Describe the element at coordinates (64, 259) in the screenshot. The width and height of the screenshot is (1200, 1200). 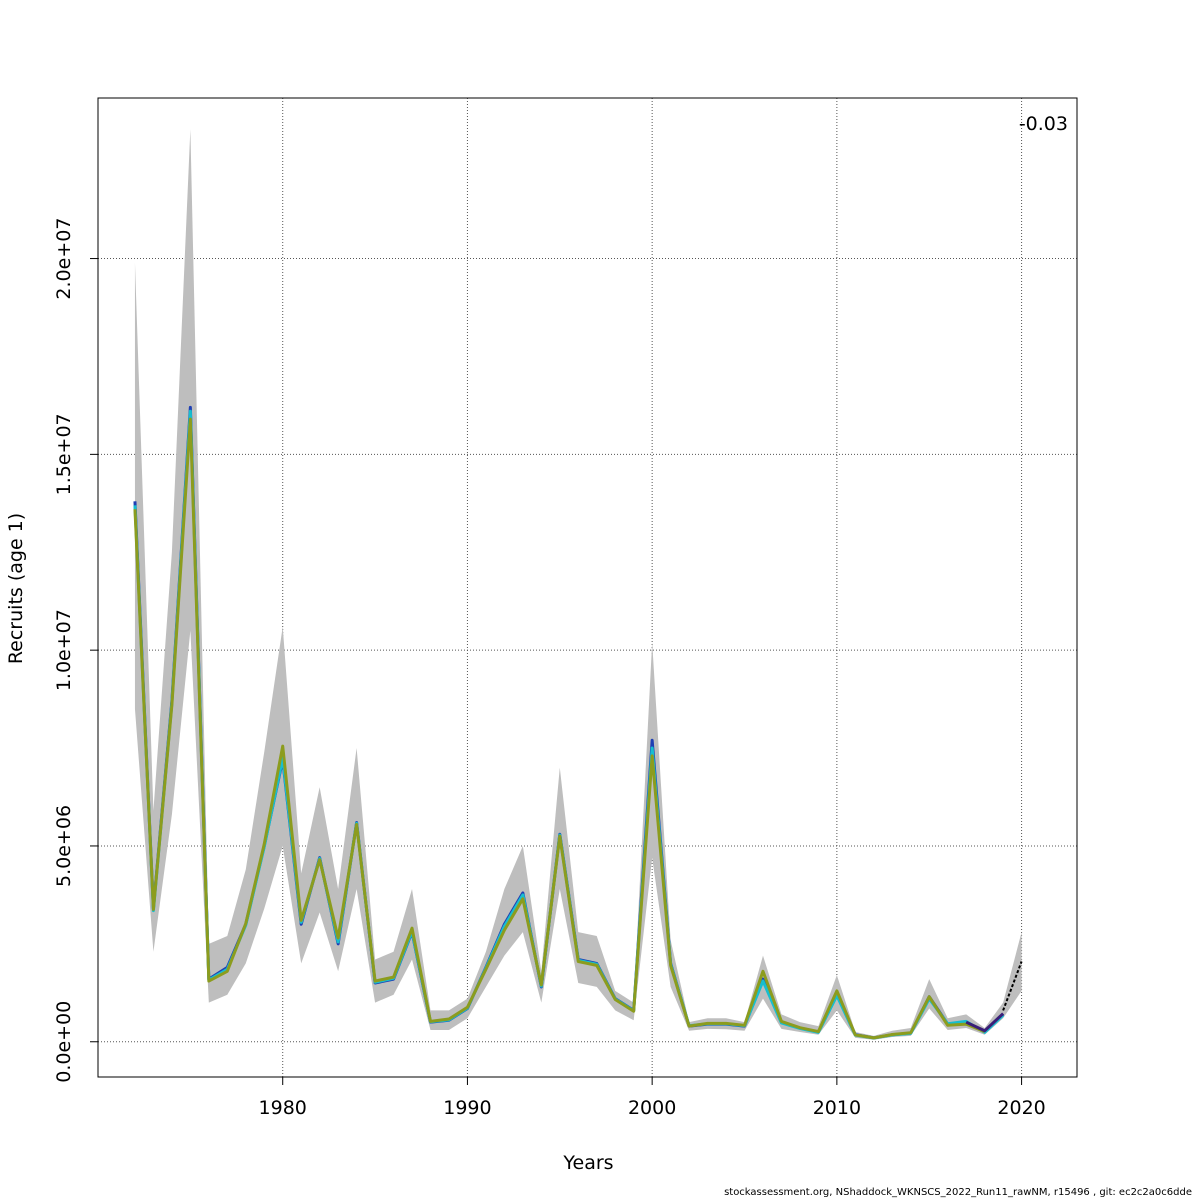
I see `y-tick-label: 2.0e+07` at that location.